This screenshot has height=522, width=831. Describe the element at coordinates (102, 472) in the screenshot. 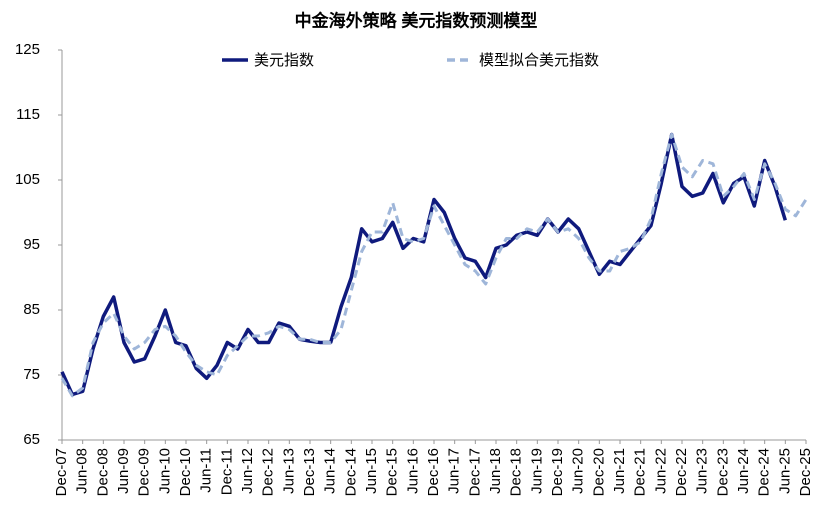

I see `x-tick-label: Dec-08` at that location.